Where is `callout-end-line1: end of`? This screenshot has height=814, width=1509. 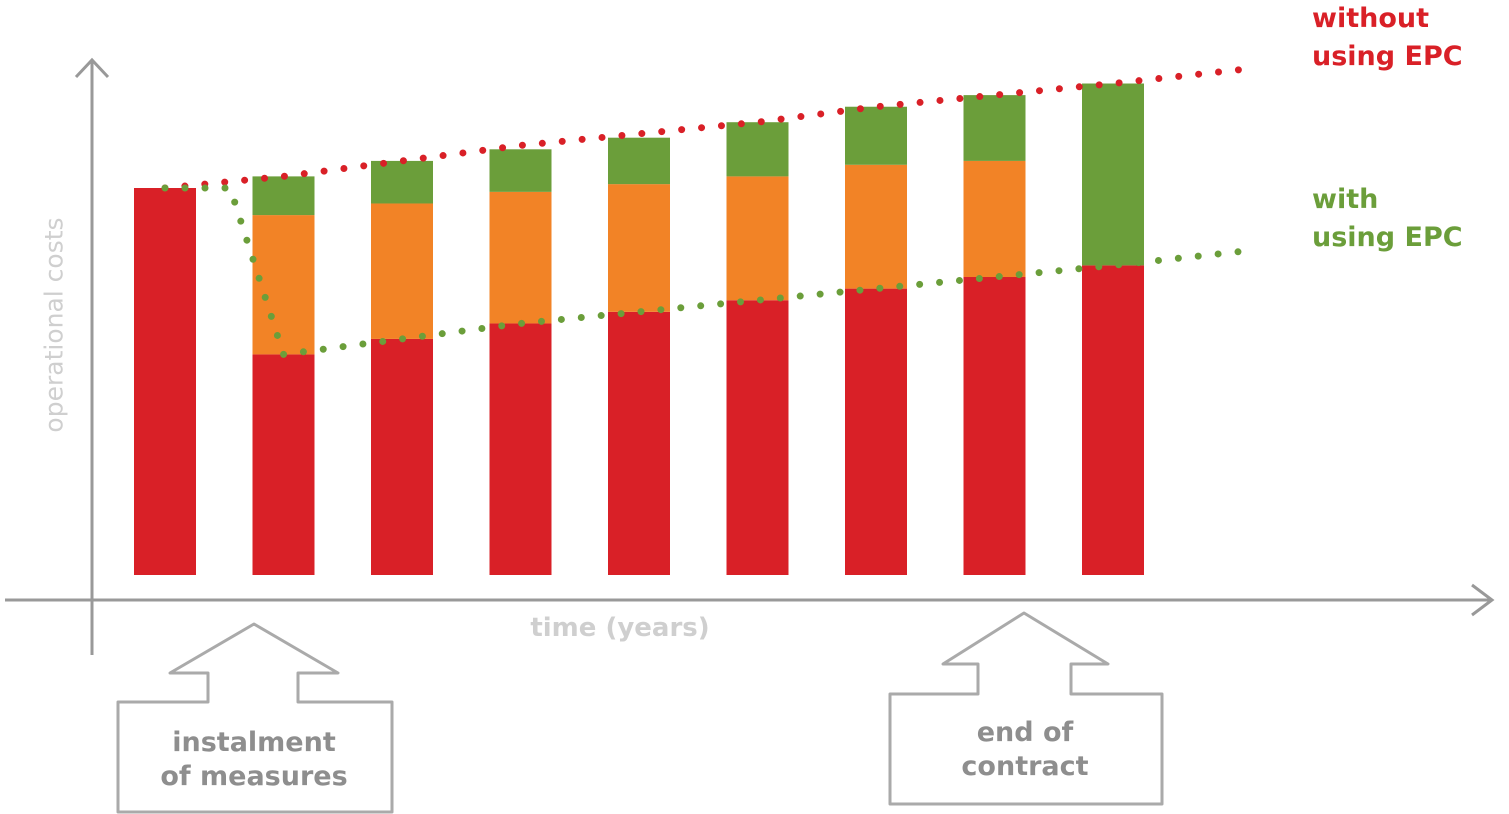
callout-end-line1: end of is located at coordinates (1025, 732).